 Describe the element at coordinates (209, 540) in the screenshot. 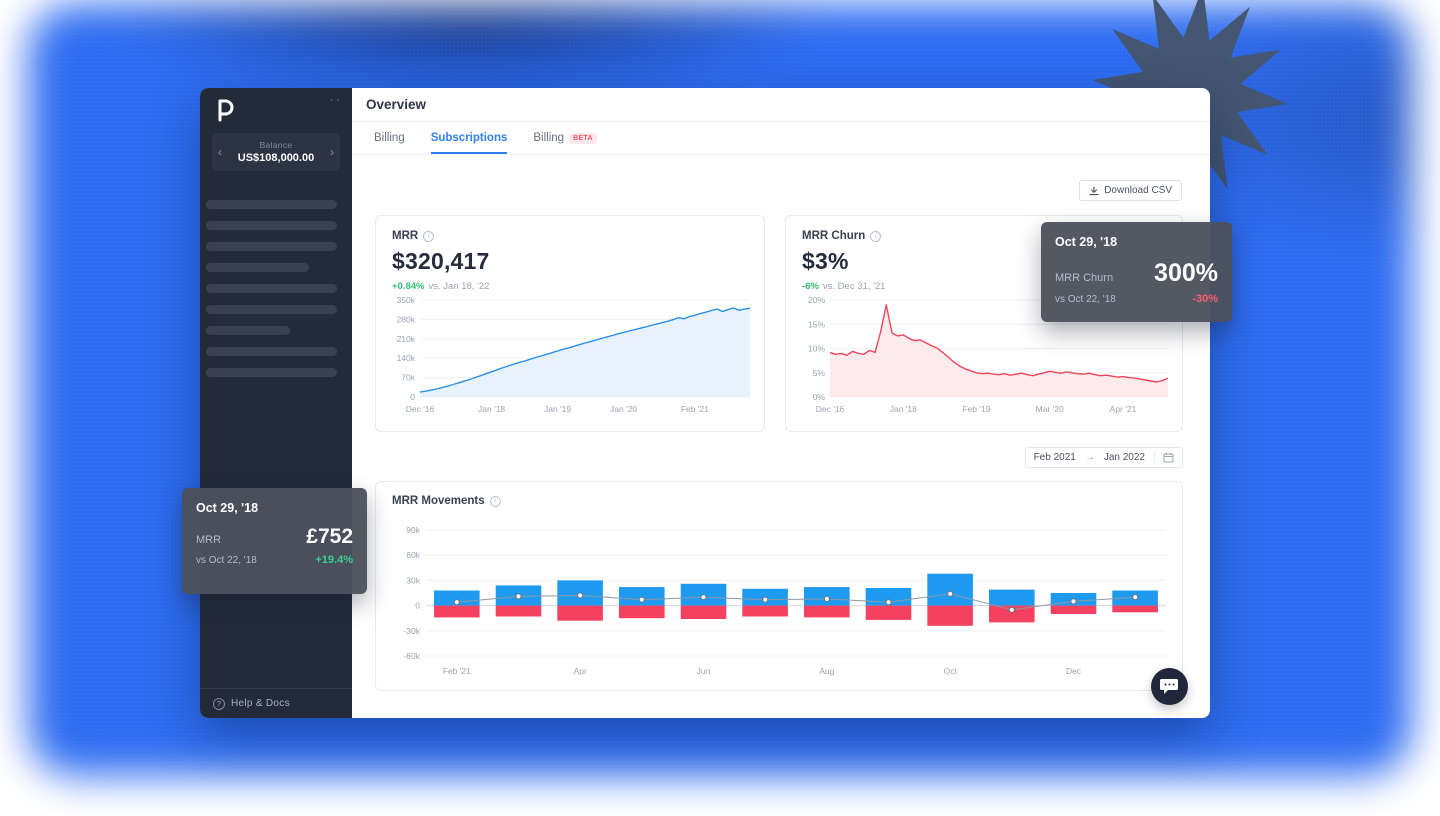

I see `tooltip-metric-label: MRR` at that location.